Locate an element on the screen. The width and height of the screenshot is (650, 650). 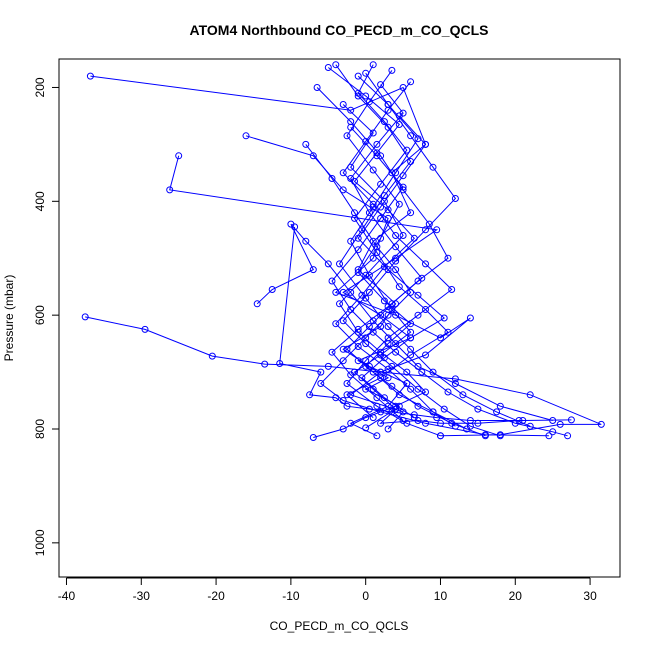
y-tick-label: 800 is located at coordinates (40, 429).